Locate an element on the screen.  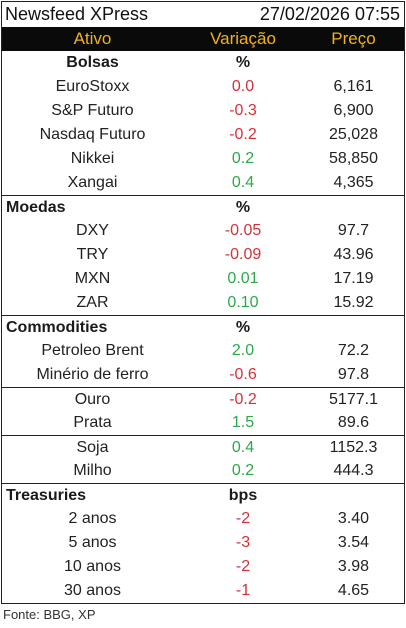
table-row: Nikkei 0.2 58,850 is located at coordinates (203, 159).